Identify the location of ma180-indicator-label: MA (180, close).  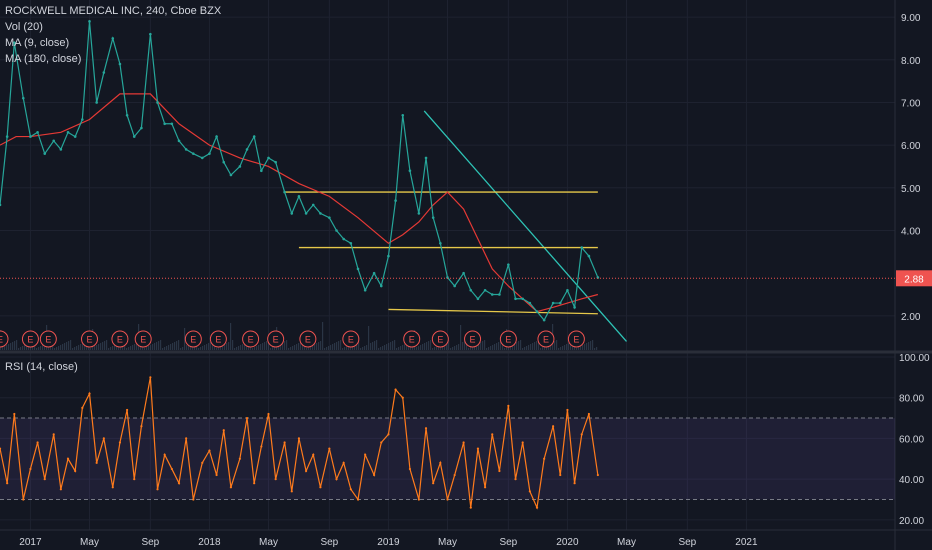
(43, 59).